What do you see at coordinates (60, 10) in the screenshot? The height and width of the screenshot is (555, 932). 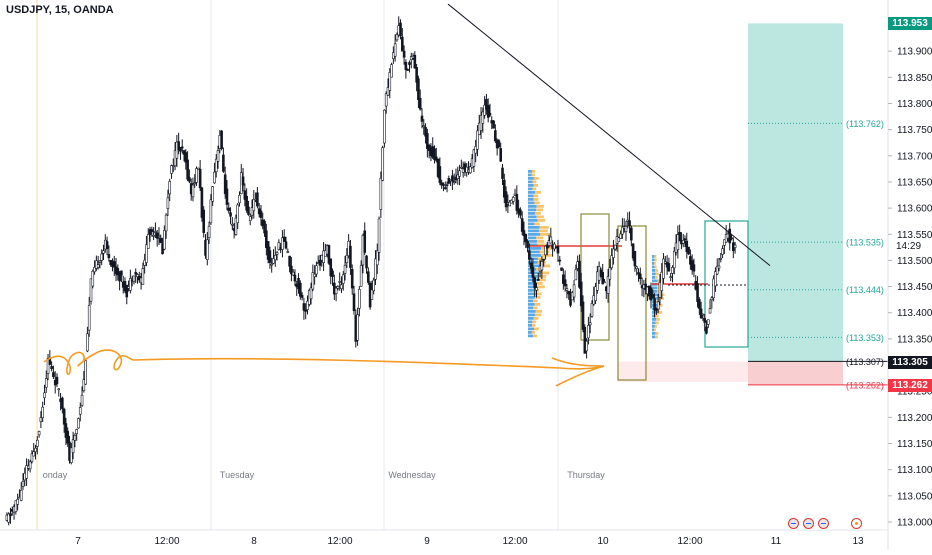 I see `symbol-title: USDJPY, 15, OANDA` at bounding box center [60, 10].